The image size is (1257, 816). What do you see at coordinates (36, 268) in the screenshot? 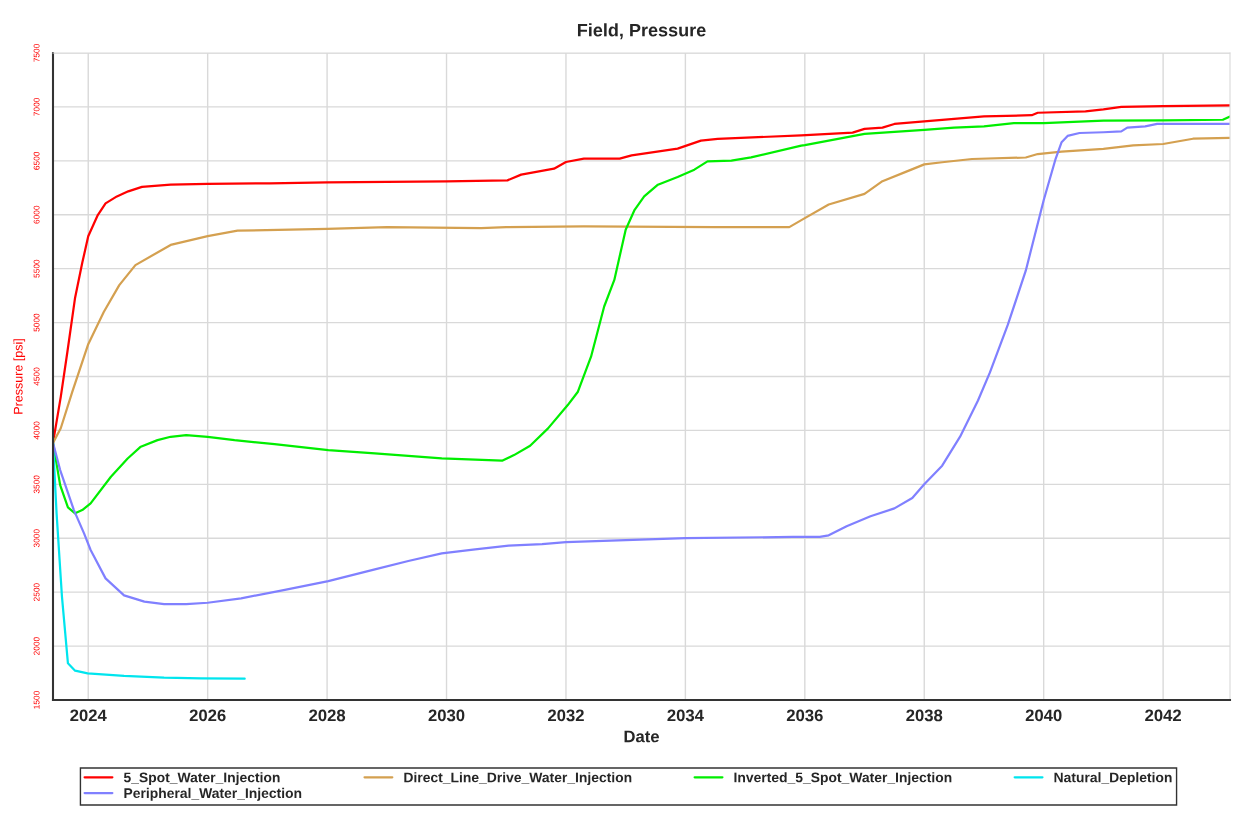
I see `y-tick-label: 5500` at bounding box center [36, 268].